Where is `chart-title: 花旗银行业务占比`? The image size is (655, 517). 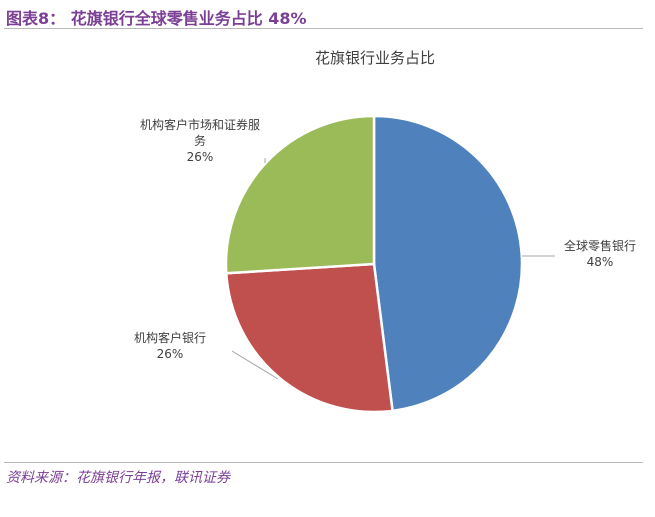
chart-title: 花旗银行业务占比 is located at coordinates (375, 58).